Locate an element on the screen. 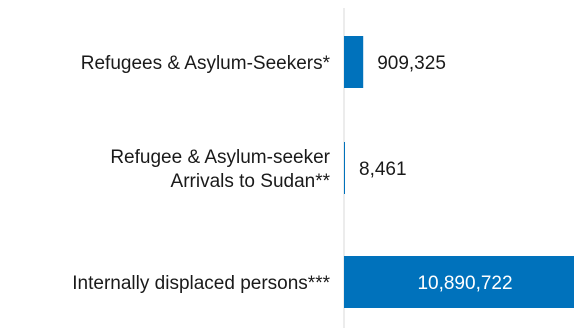 This screenshot has width=577, height=332. value-label-0: 909,325 is located at coordinates (411, 63).